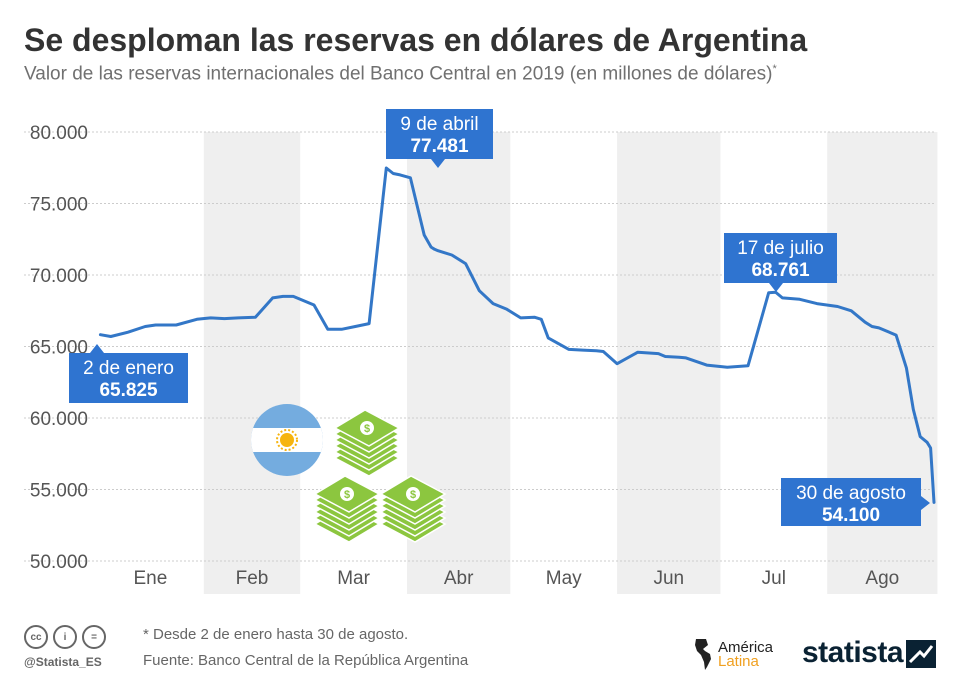 Image resolution: width=960 pixels, height=684 pixels. I want to click on month-band, so click(252, 363).